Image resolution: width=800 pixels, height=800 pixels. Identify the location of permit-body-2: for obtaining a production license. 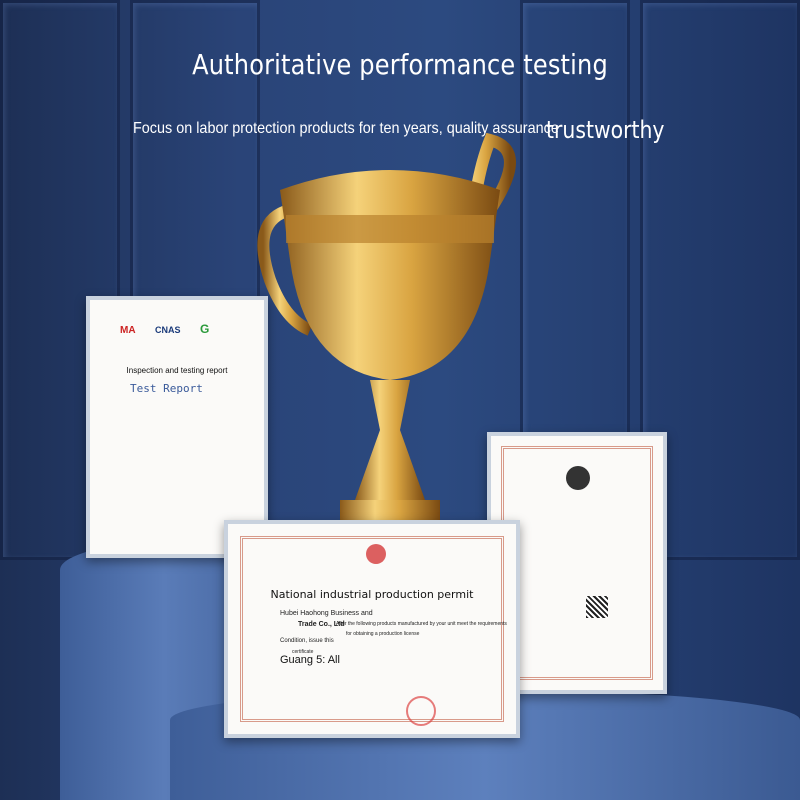
(383, 634).